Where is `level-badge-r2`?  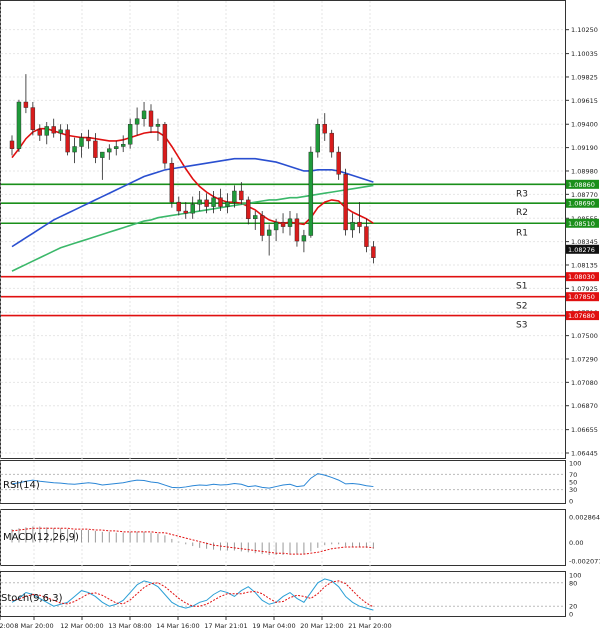 level-badge-r2 is located at coordinates (582, 203).